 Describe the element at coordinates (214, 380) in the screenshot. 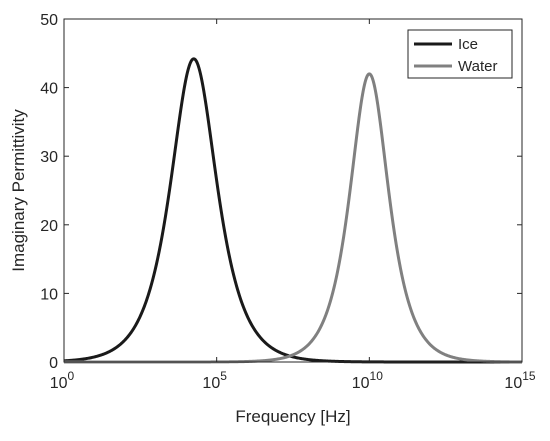

I see `x-tick-label: 10⁵` at that location.